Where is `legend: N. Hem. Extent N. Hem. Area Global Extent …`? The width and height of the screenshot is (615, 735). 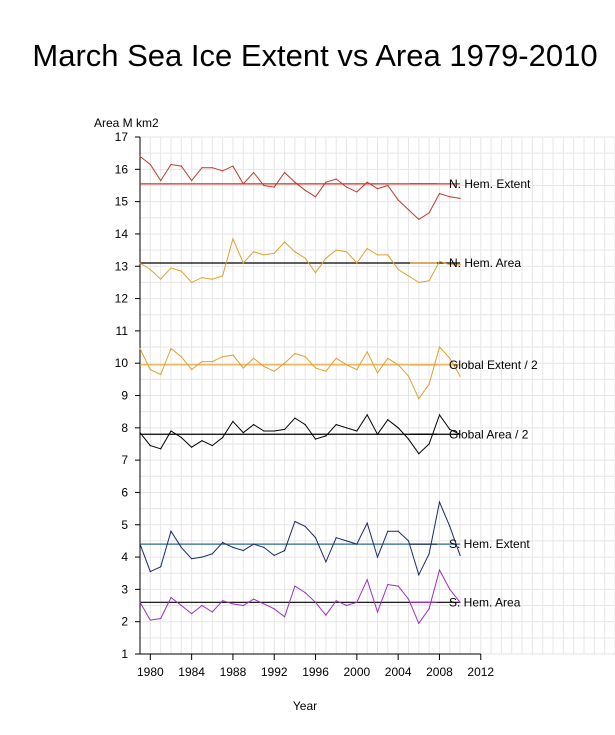
legend: N. Hem. Extent N. Hem. Area Global Extent … is located at coordinates (474, 393).